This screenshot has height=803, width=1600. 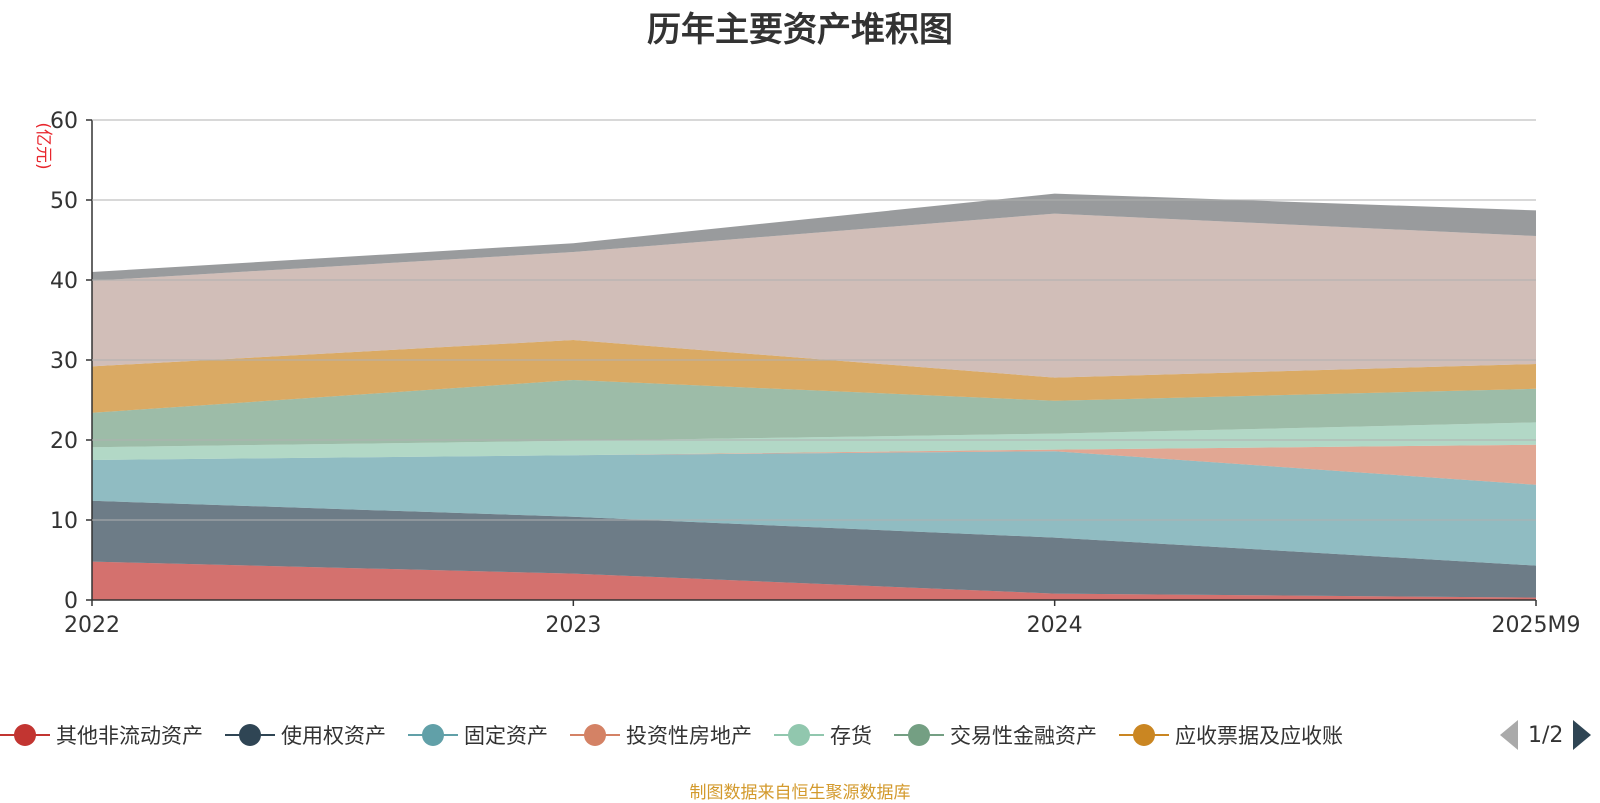 What do you see at coordinates (689, 736) in the screenshot?
I see `legend-label: 投资性房地产` at bounding box center [689, 736].